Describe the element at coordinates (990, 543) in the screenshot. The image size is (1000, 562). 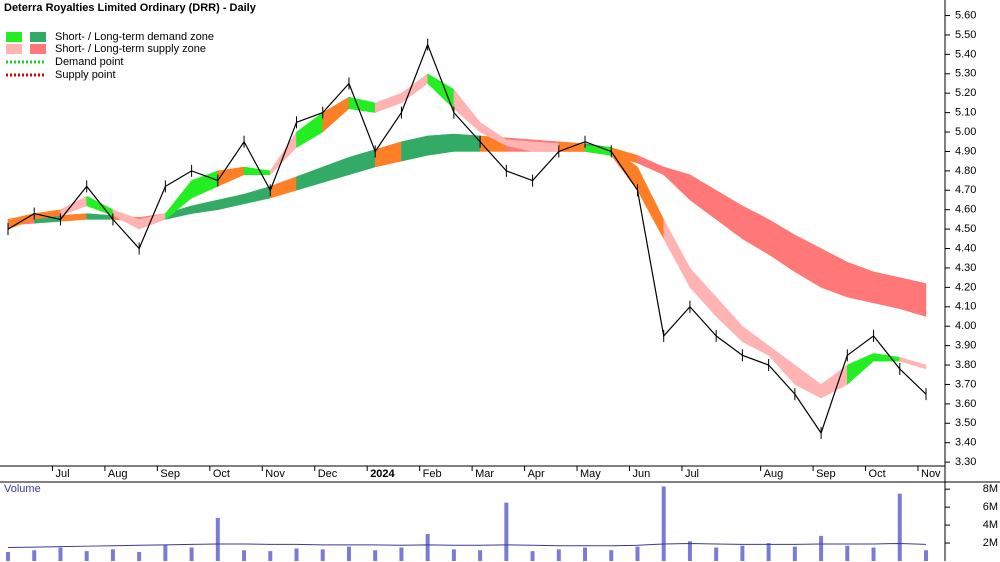
I see `volume-tick-label: 2M` at that location.